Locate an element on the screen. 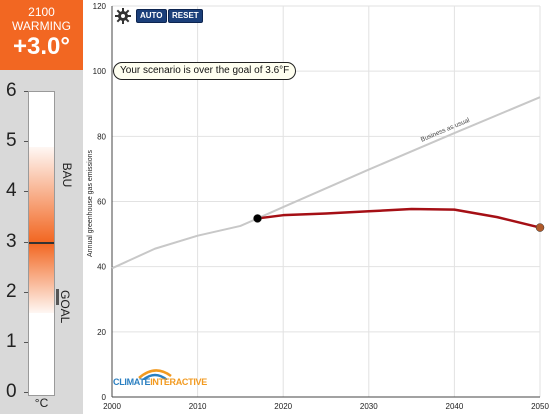  y-tick-label: 80 is located at coordinates (101, 136).